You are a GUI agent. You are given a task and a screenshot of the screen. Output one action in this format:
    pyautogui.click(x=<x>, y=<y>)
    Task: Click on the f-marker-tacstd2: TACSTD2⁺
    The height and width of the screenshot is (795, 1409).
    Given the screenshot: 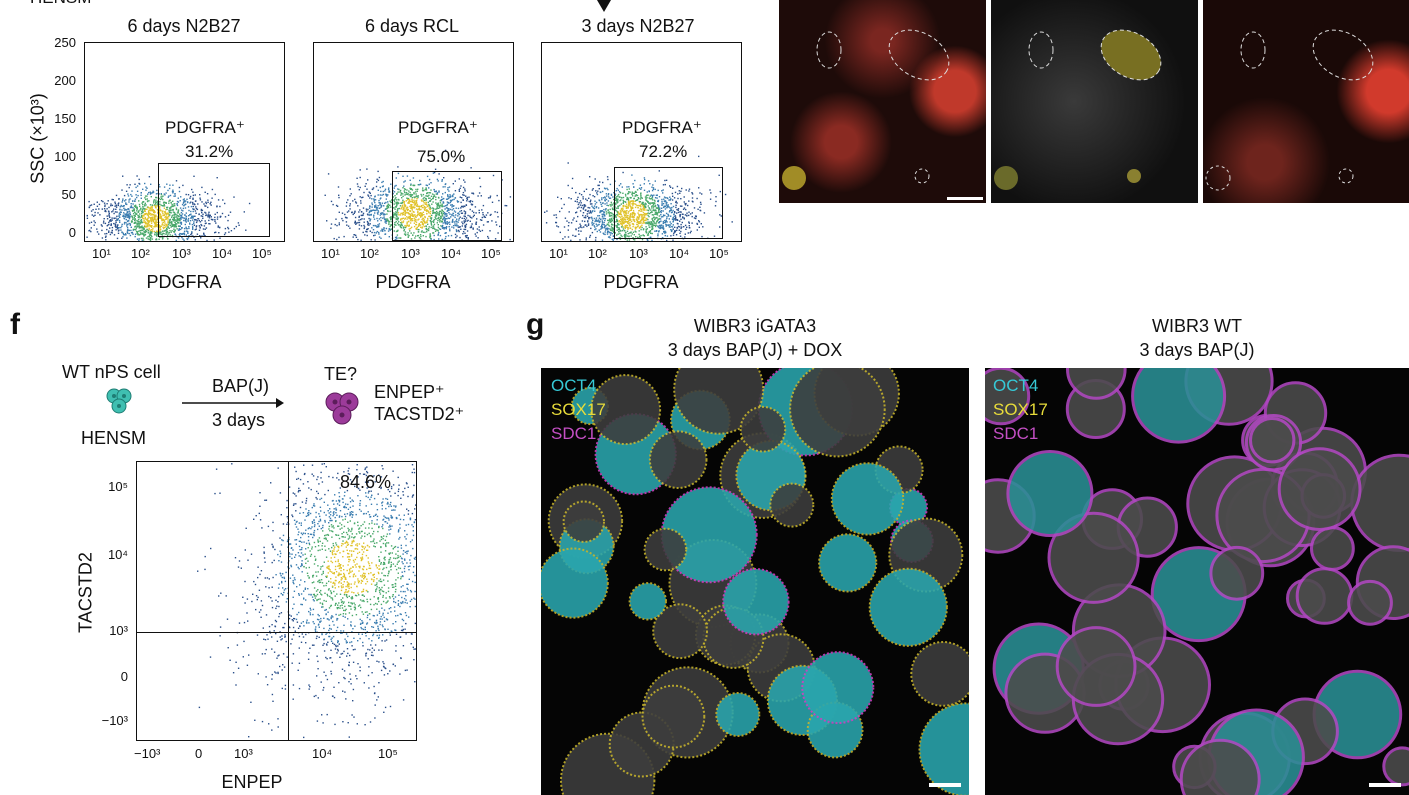 What is the action you would take?
    pyautogui.click(x=419, y=414)
    